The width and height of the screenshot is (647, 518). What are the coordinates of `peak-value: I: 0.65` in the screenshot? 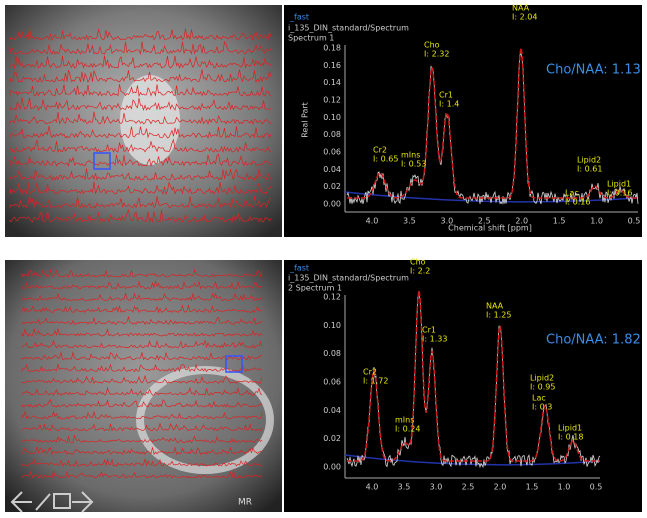 It's located at (385, 159).